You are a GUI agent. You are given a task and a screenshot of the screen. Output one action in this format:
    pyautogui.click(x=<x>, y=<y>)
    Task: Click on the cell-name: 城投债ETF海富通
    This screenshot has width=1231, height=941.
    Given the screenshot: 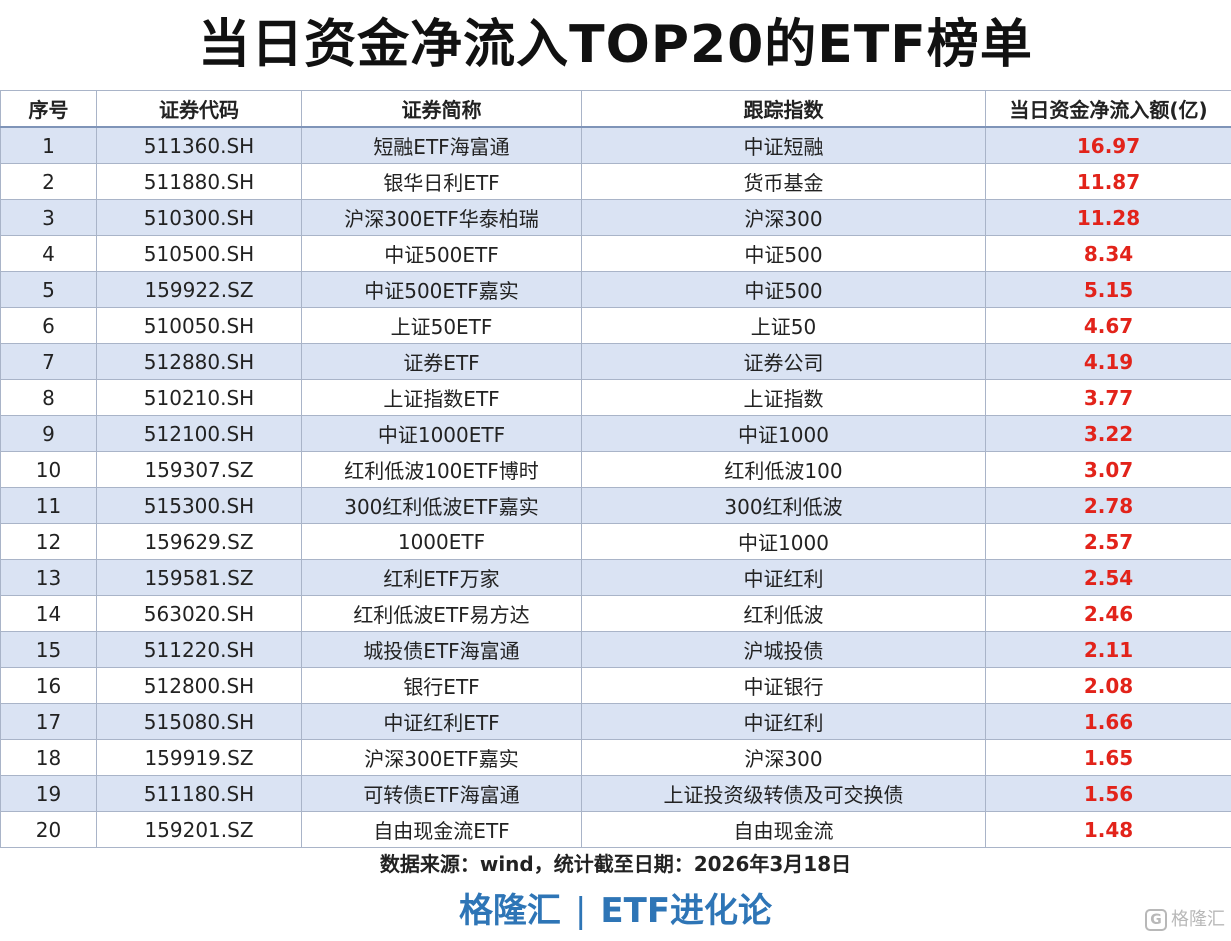 What is the action you would take?
    pyautogui.click(x=441, y=649)
    